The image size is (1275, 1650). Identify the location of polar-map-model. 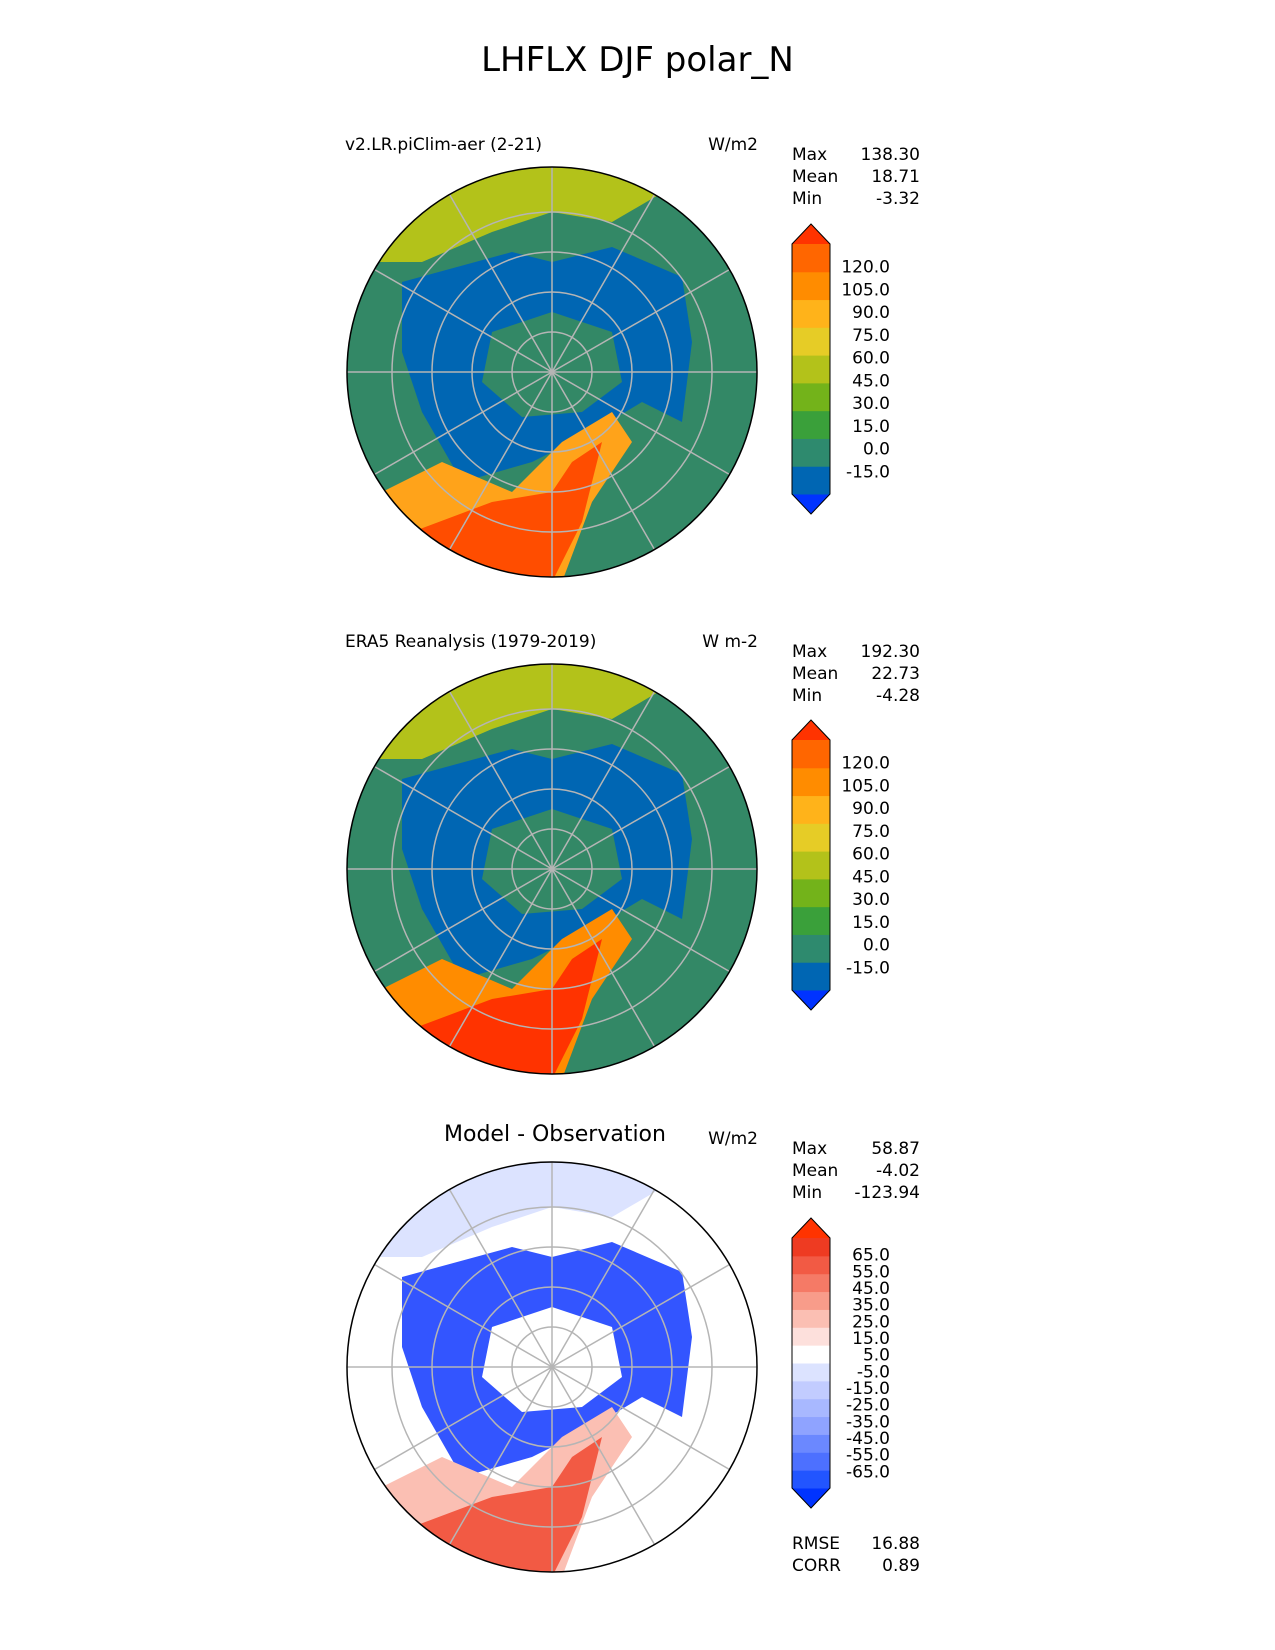
(552, 372).